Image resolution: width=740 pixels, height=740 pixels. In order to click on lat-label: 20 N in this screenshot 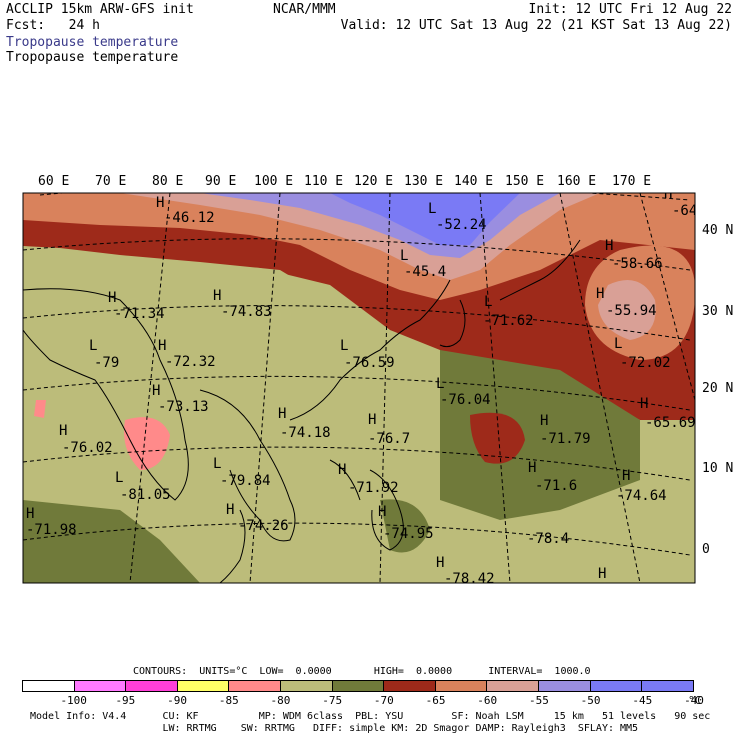, I will do `click(717, 388)`.